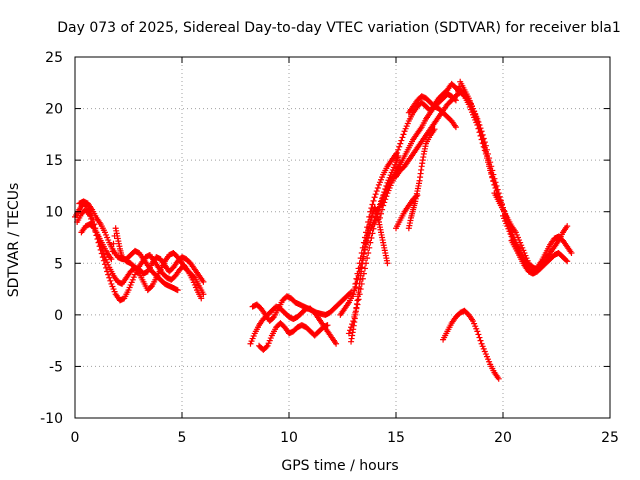  What do you see at coordinates (396, 438) in the screenshot?
I see `x-tick-label: 15` at bounding box center [396, 438].